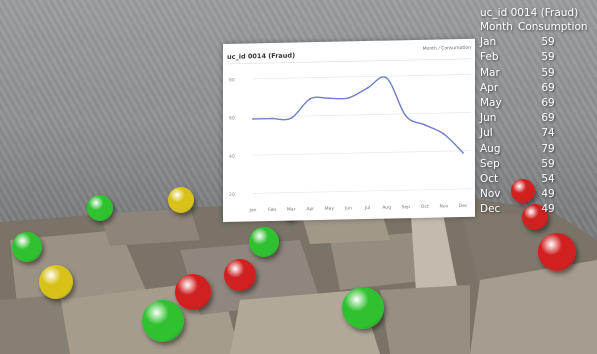 The width and height of the screenshot is (597, 354). I want to click on table-row: Jun 69, so click(536, 118).